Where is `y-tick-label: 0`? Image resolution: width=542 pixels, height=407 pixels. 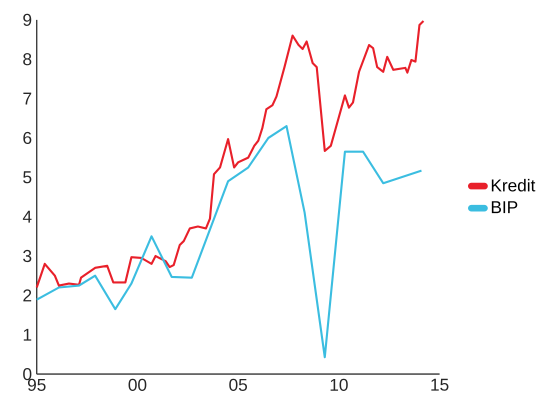 y-tick-label: 0 is located at coordinates (27, 374).